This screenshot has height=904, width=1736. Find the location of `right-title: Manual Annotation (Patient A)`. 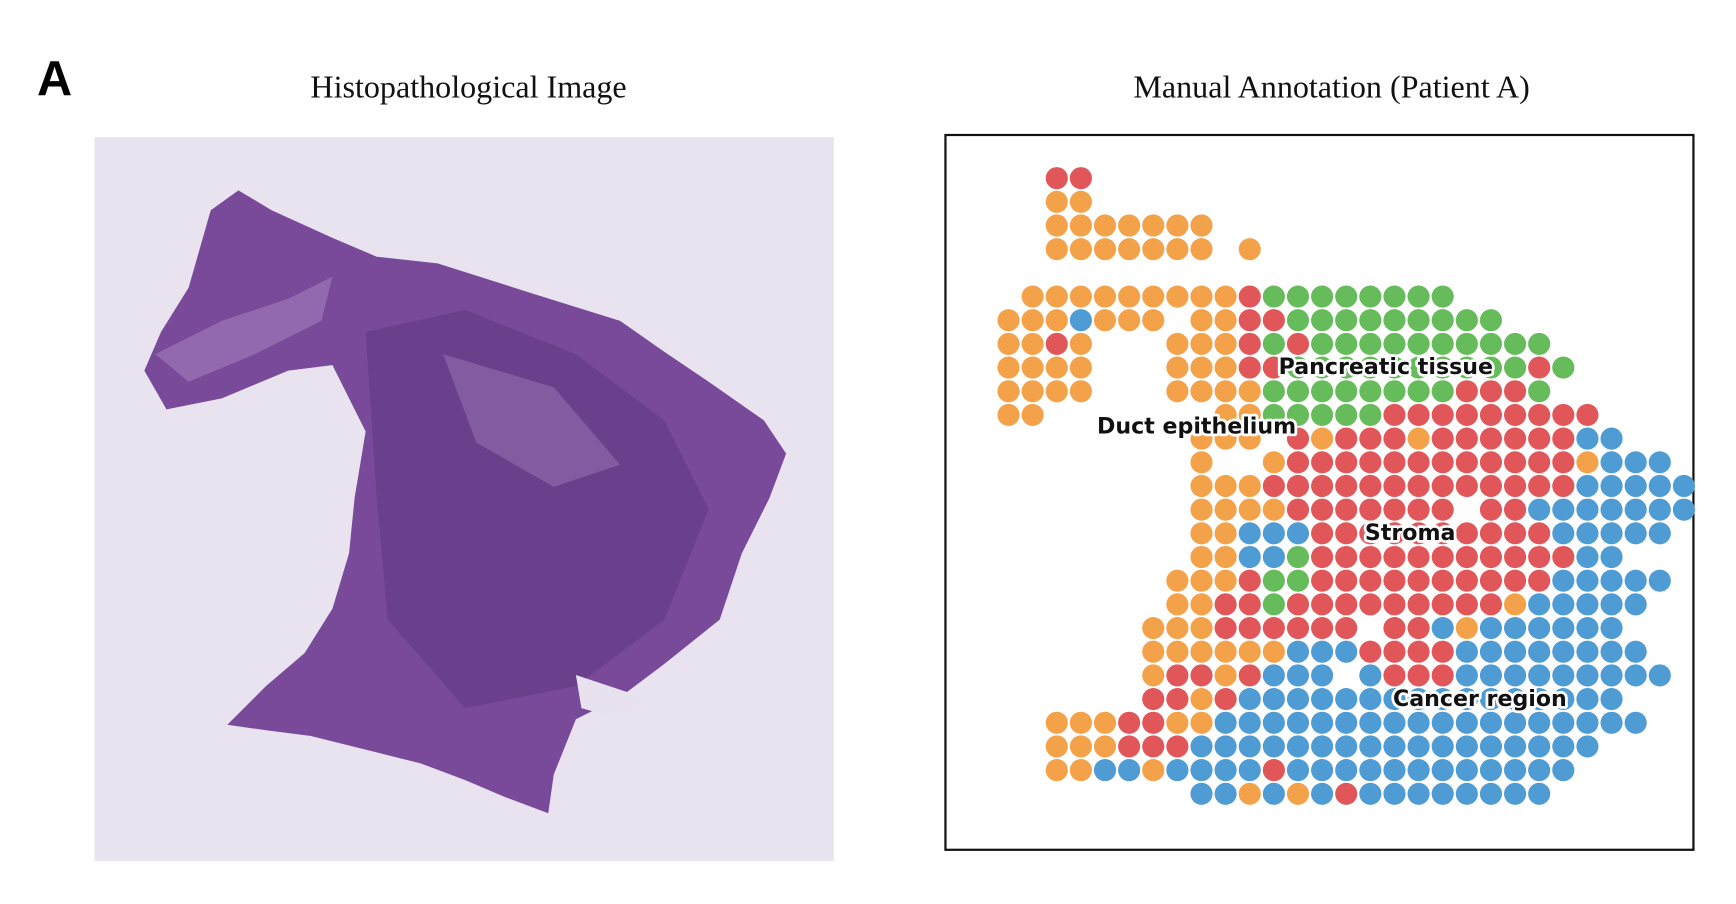

right-title: Manual Annotation (Patient A) is located at coordinates (1331, 86).